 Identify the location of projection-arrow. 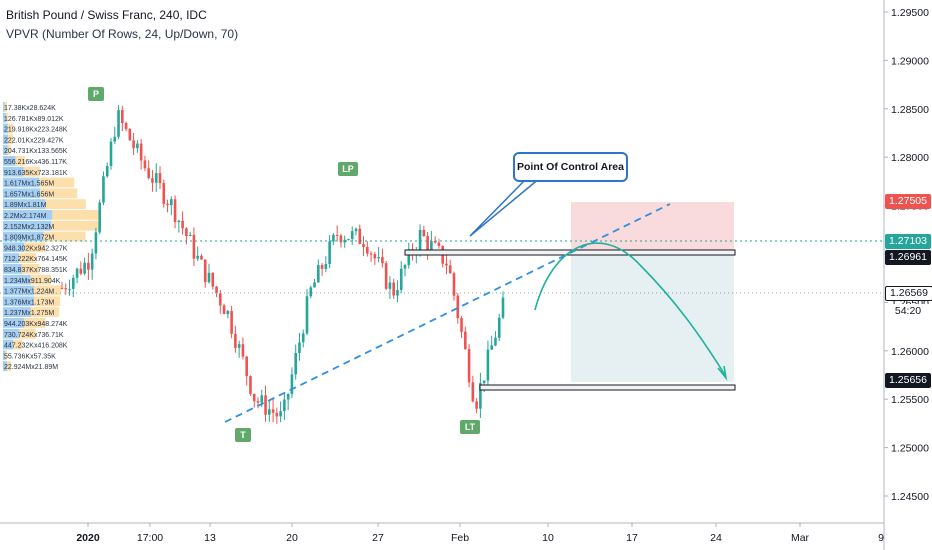
(630, 309).